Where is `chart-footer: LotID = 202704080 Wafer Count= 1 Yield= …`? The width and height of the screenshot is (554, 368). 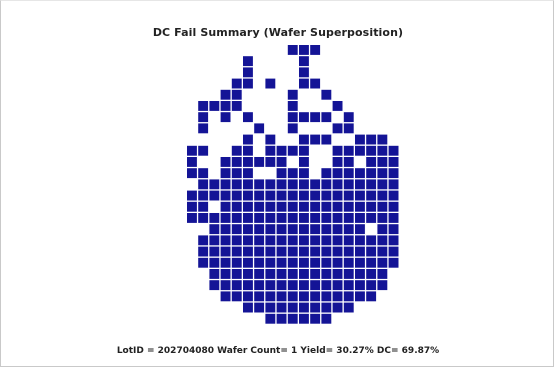
chart-footer: LotID = 202704080 Wafer Count= 1 Yield= … is located at coordinates (278, 351).